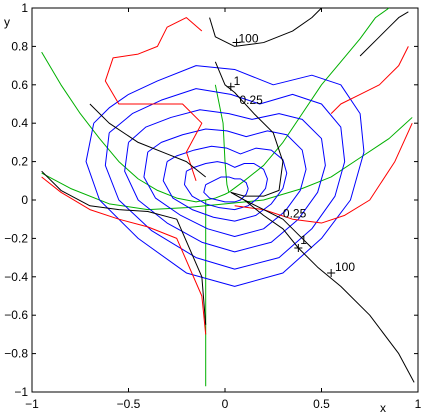 Image resolution: width=425 pixels, height=416 pixels. Describe the element at coordinates (383, 408) in the screenshot. I see `x-axis-label: x` at that location.